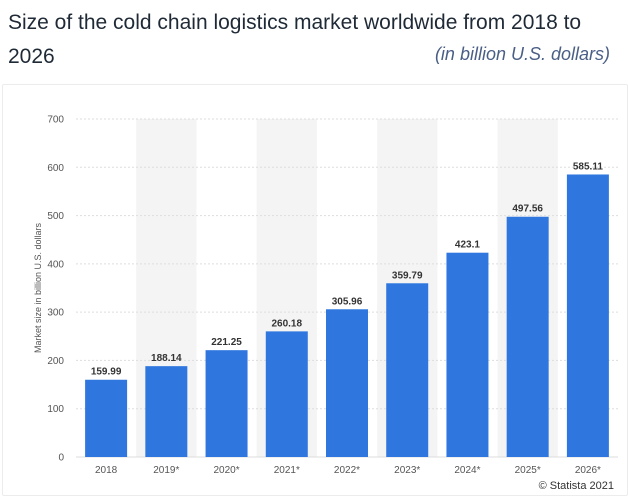  I want to click on y-tick-label: 700, so click(55, 120).